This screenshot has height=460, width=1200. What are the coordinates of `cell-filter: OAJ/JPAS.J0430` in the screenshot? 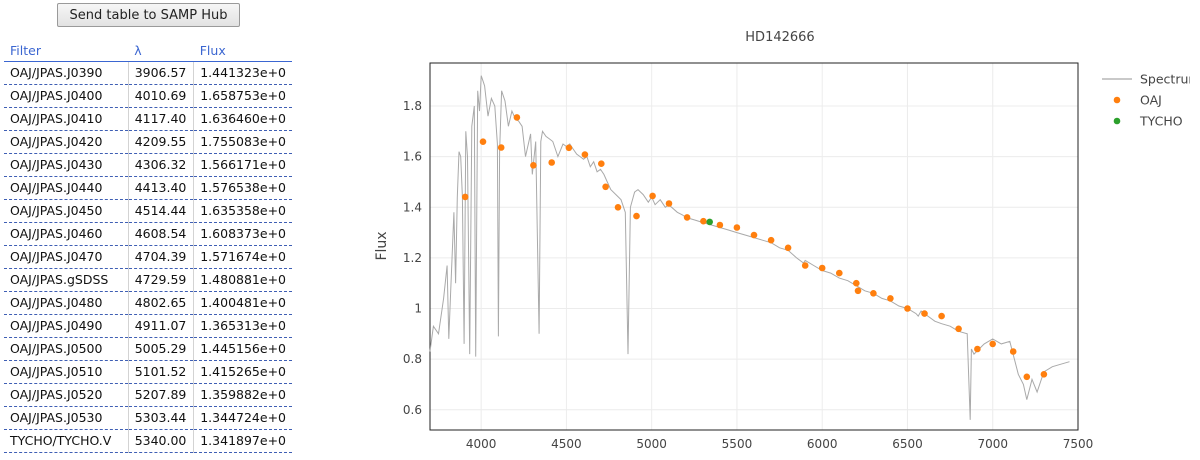 It's located at (66, 165).